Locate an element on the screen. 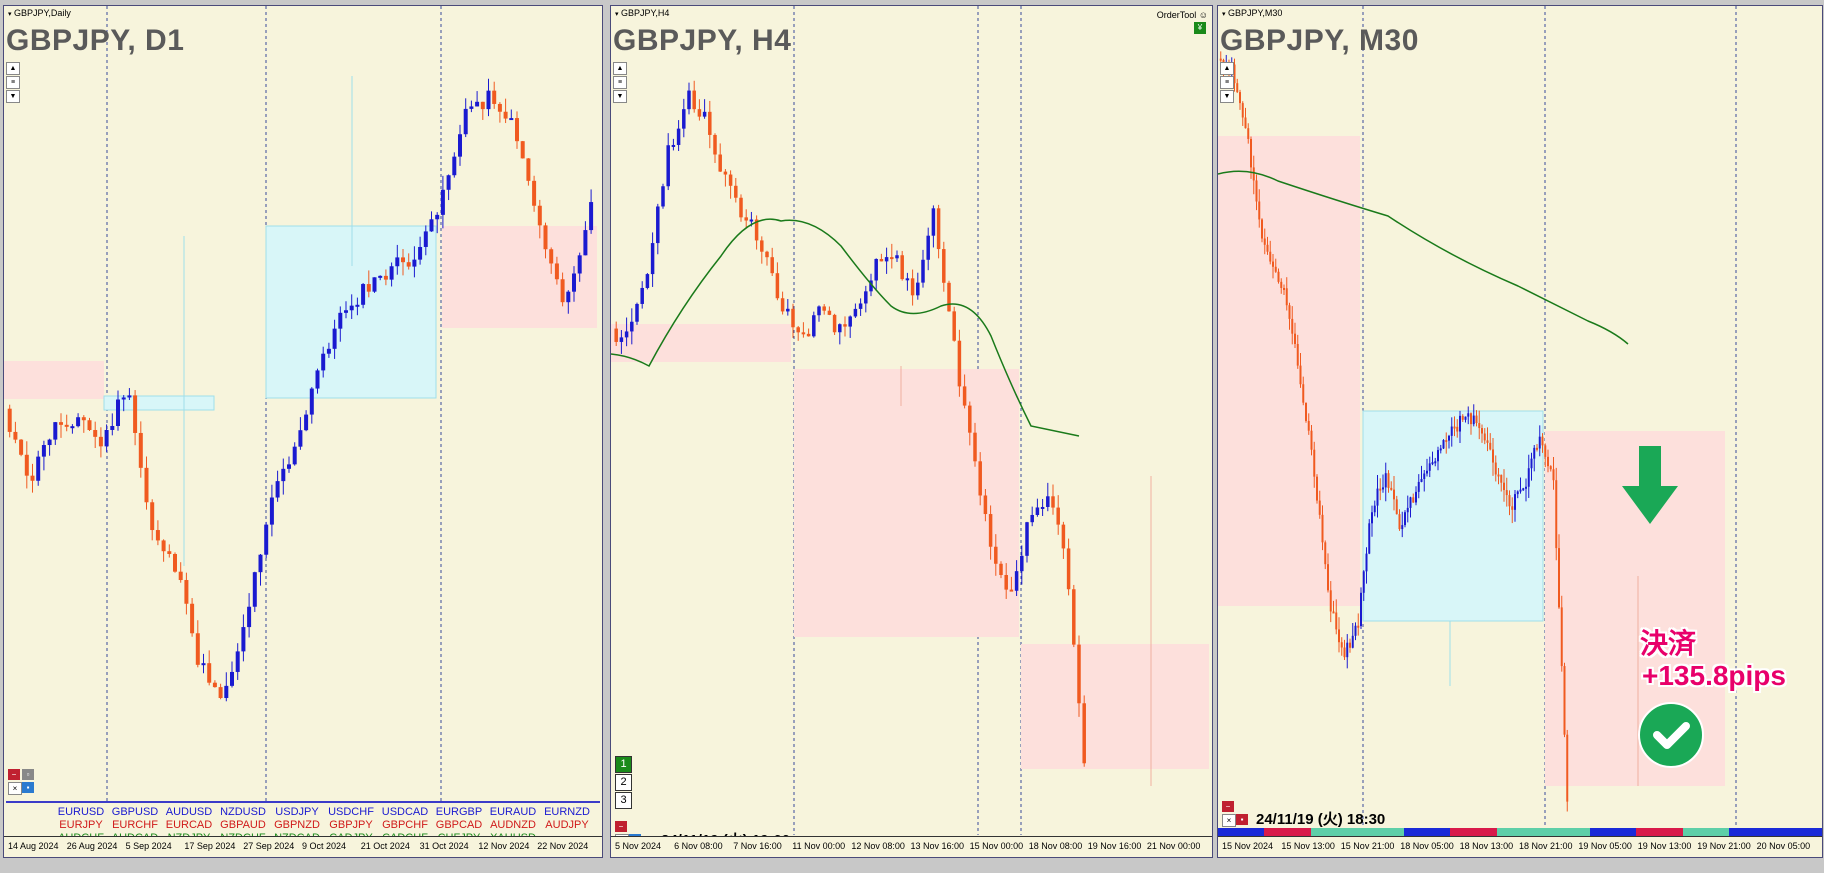 This screenshot has width=1824, height=873. currency-pair-link: GBPJPY is located at coordinates (351, 825).